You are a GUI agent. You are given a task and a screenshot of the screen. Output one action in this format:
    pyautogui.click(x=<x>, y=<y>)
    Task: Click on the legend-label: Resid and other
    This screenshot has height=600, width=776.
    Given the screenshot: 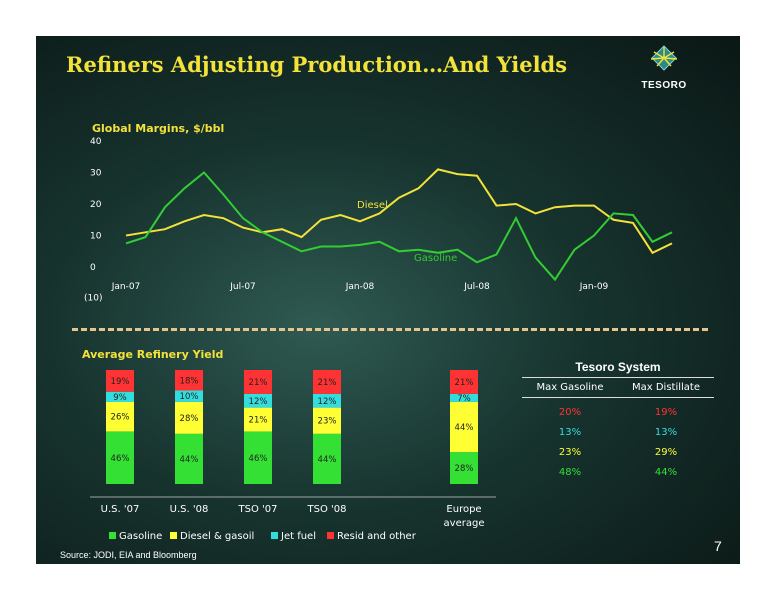 What is the action you would take?
    pyautogui.click(x=377, y=536)
    